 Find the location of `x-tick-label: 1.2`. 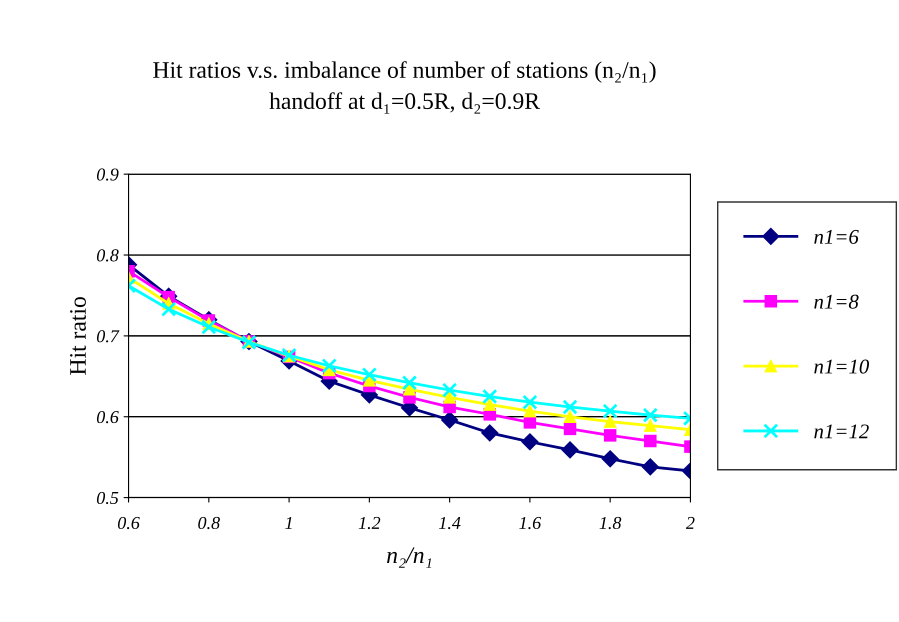

x-tick-label: 1.2 is located at coordinates (369, 523).